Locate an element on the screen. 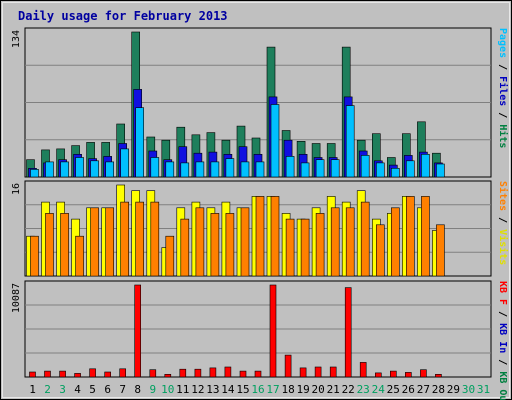  right-axis-label: Sites / Visits is located at coordinates (503, 223).